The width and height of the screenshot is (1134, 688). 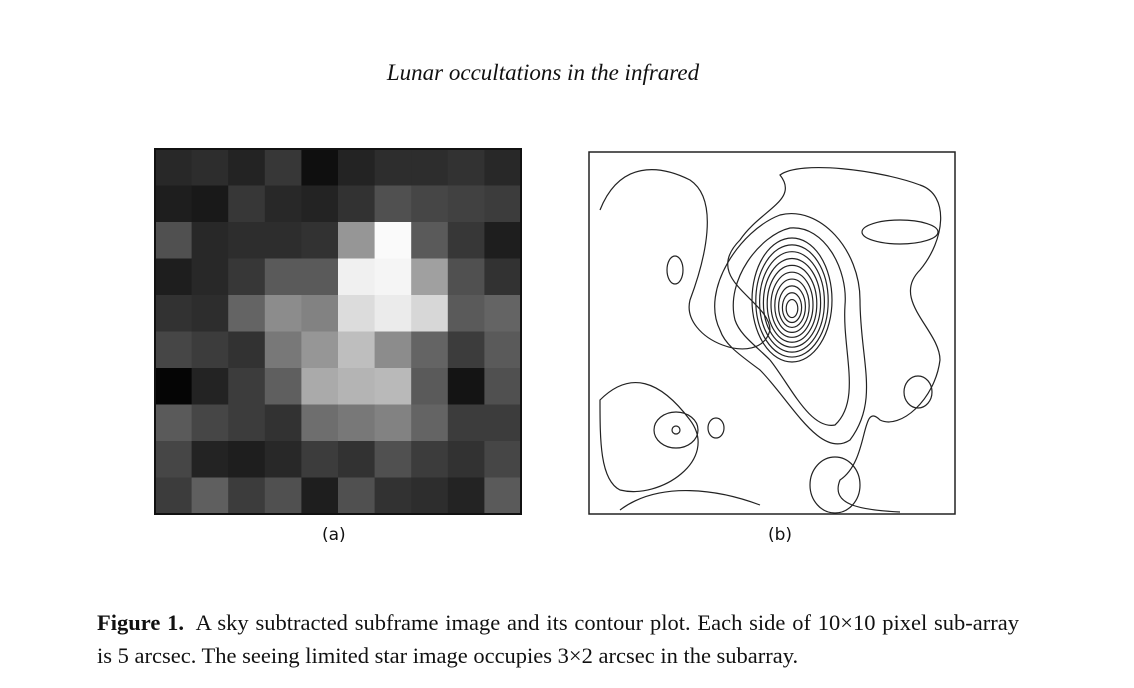 I want to click on running-title: Lunar occultations in the infrared, so click(x=543, y=72).